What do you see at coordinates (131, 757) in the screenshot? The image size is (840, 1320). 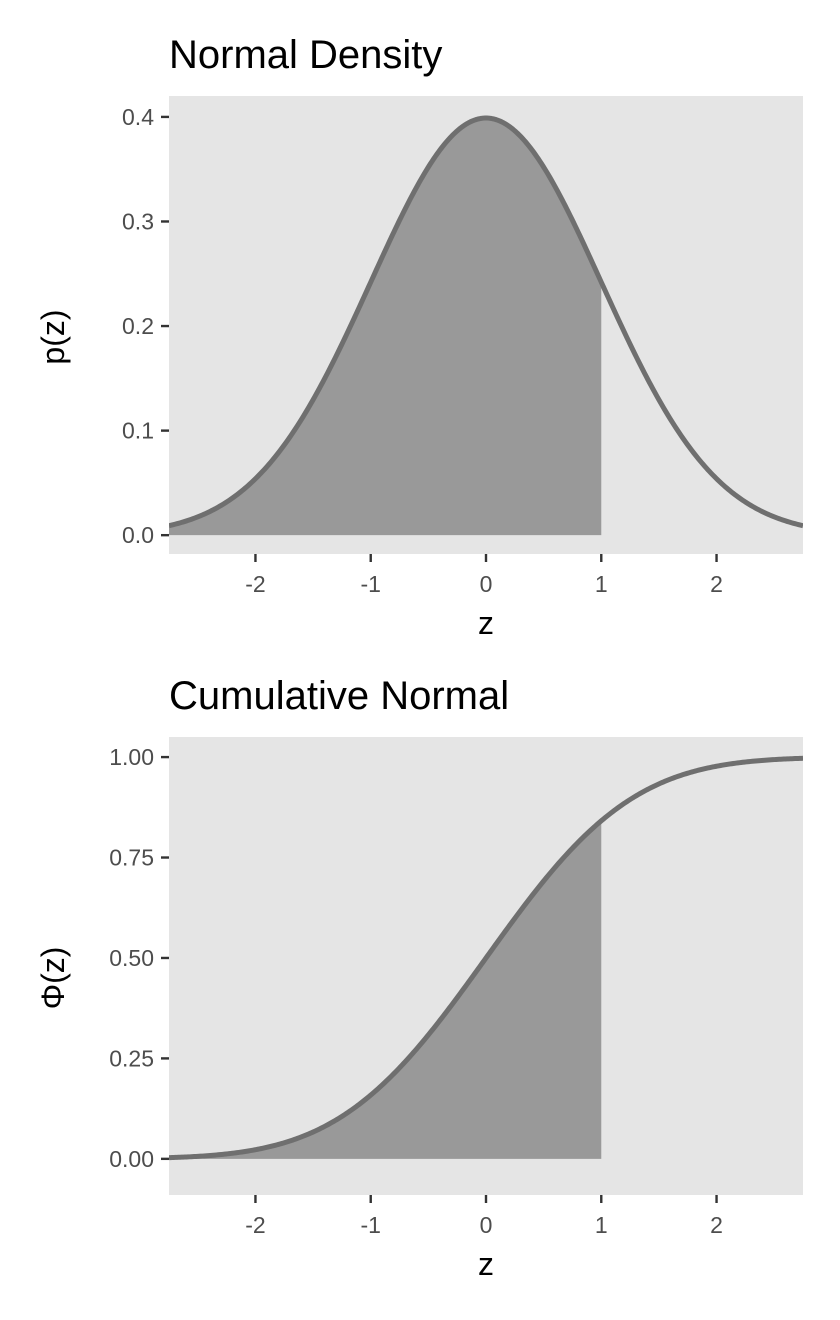 I see `y-tick-label: 1.00` at bounding box center [131, 757].